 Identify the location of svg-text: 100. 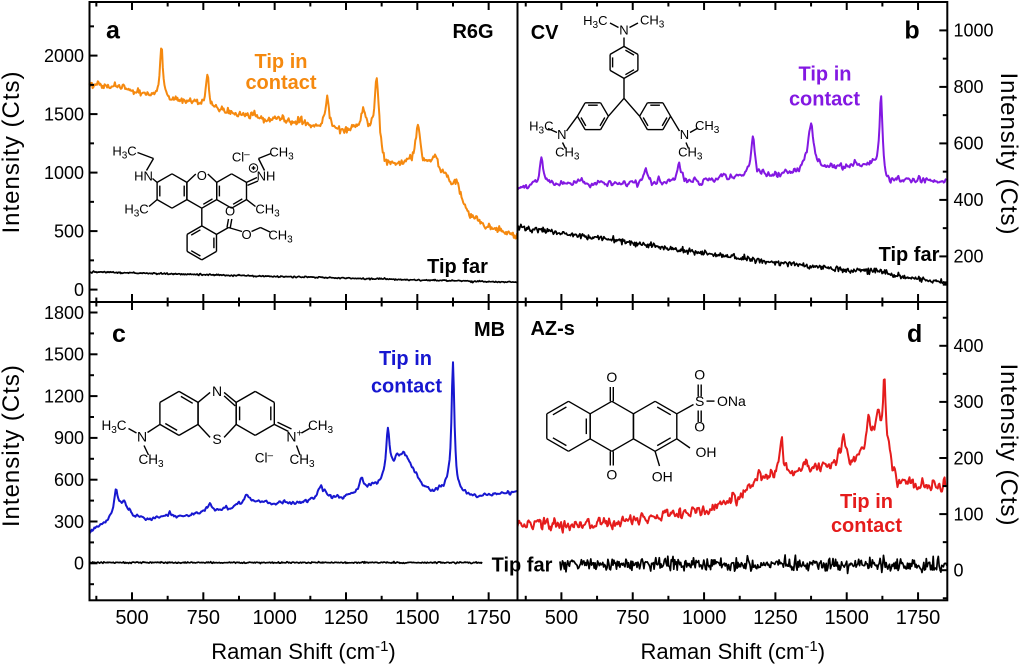
(969, 514).